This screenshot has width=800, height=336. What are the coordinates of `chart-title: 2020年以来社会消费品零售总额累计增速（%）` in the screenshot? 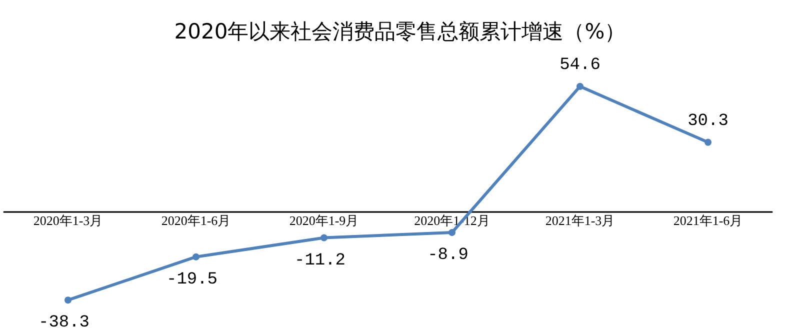 It's located at (400, 32).